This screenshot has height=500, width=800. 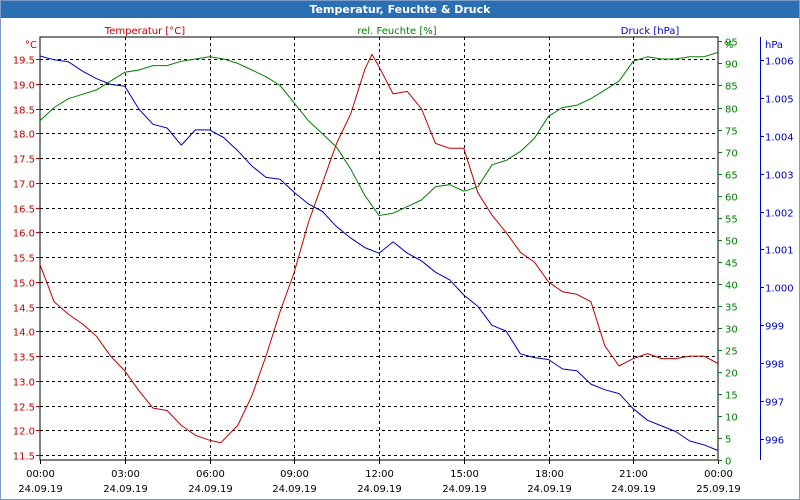 What do you see at coordinates (24, 135) in the screenshot?
I see `temperature-tick-label: 18.0` at bounding box center [24, 135].